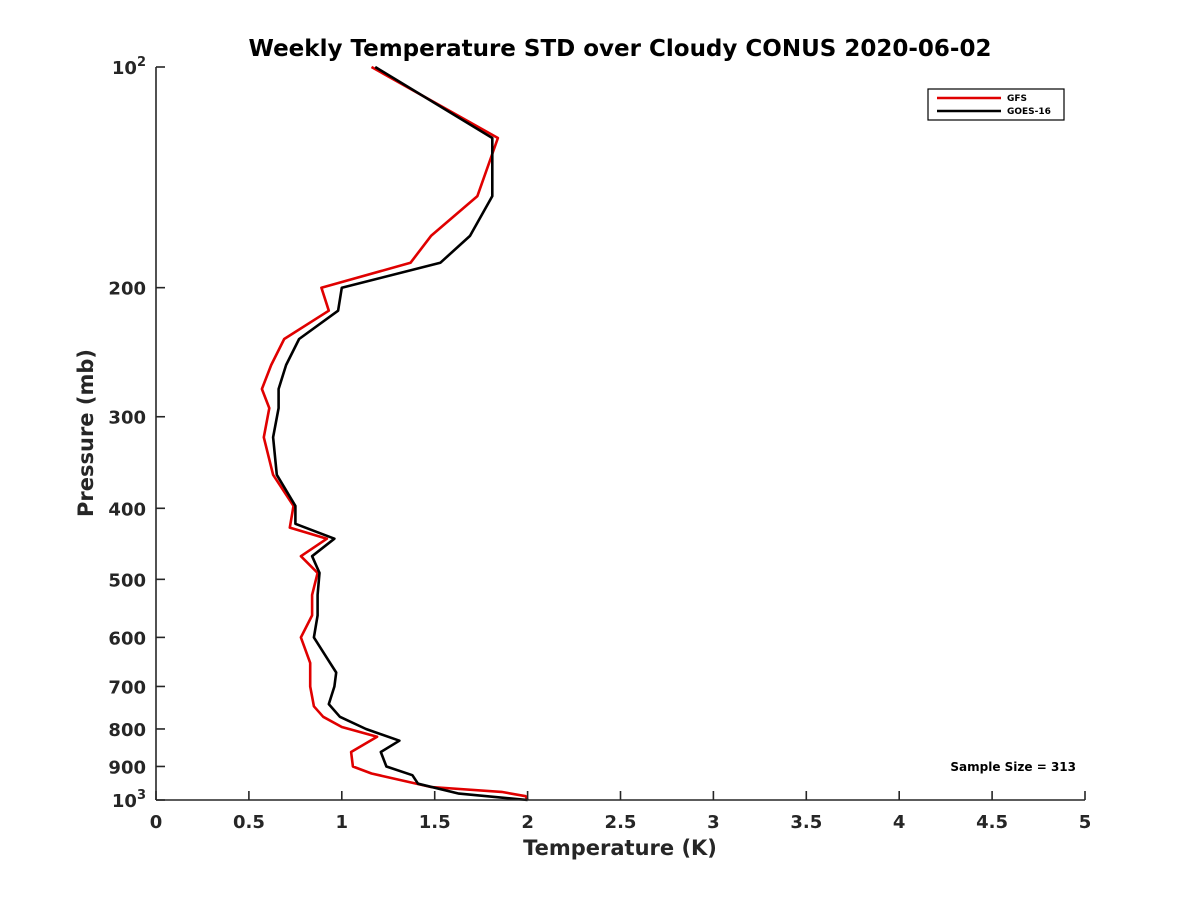 This screenshot has height=900, width=1200. What do you see at coordinates (806, 822) in the screenshot?
I see `x-tick-label: 3.5` at bounding box center [806, 822].